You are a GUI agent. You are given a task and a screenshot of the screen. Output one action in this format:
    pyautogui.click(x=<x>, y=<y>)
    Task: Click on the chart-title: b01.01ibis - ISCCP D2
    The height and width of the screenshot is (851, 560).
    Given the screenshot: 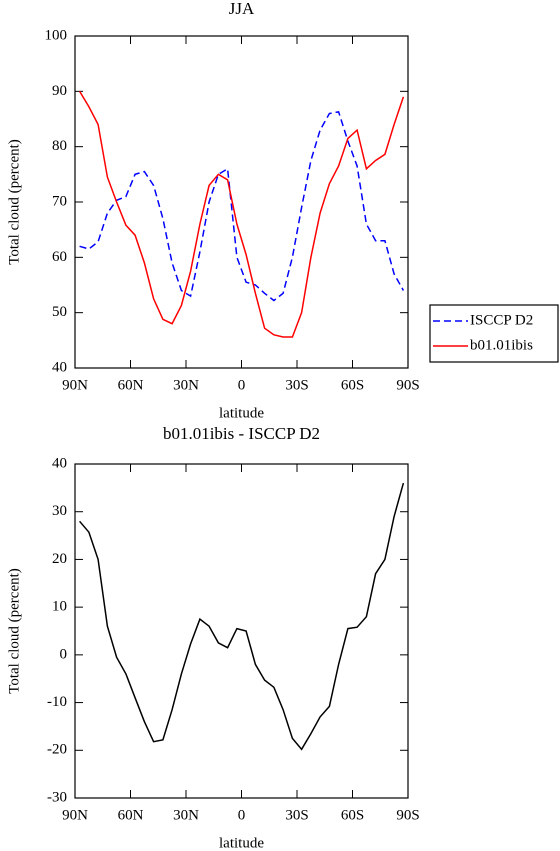 What is the action you would take?
    pyautogui.click(x=241, y=433)
    